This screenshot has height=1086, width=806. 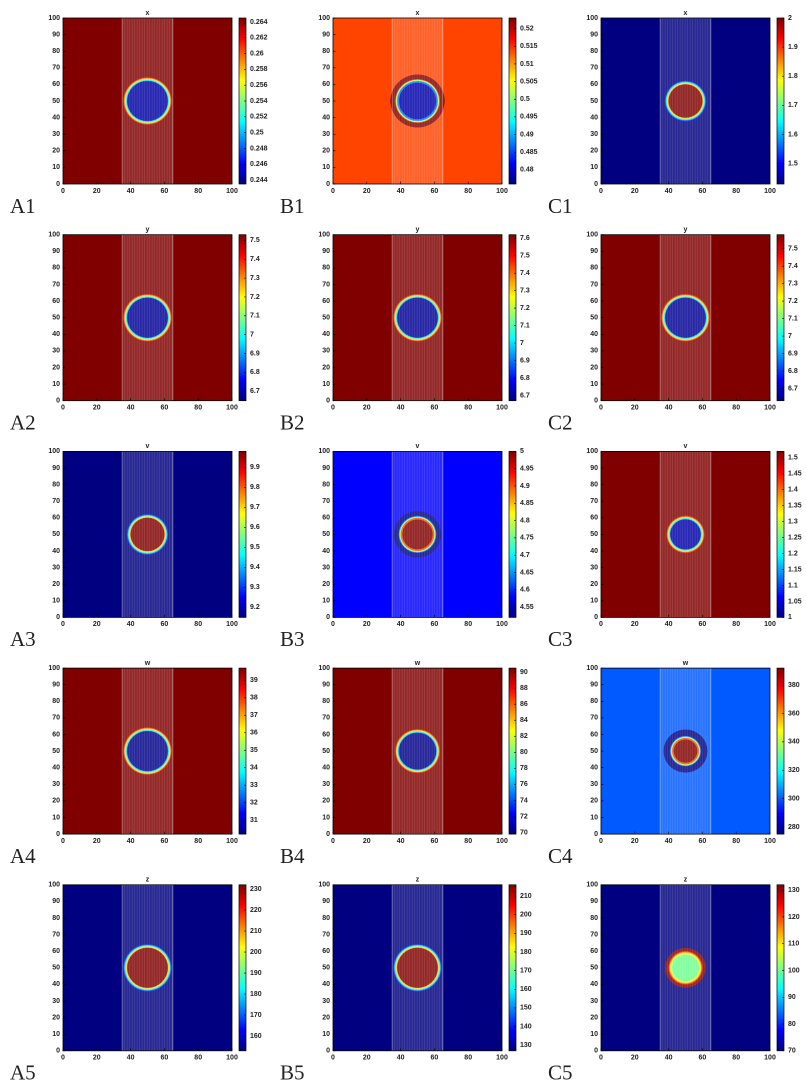 I want to click on colorbar-tick-label: 2, so click(x=790, y=18).